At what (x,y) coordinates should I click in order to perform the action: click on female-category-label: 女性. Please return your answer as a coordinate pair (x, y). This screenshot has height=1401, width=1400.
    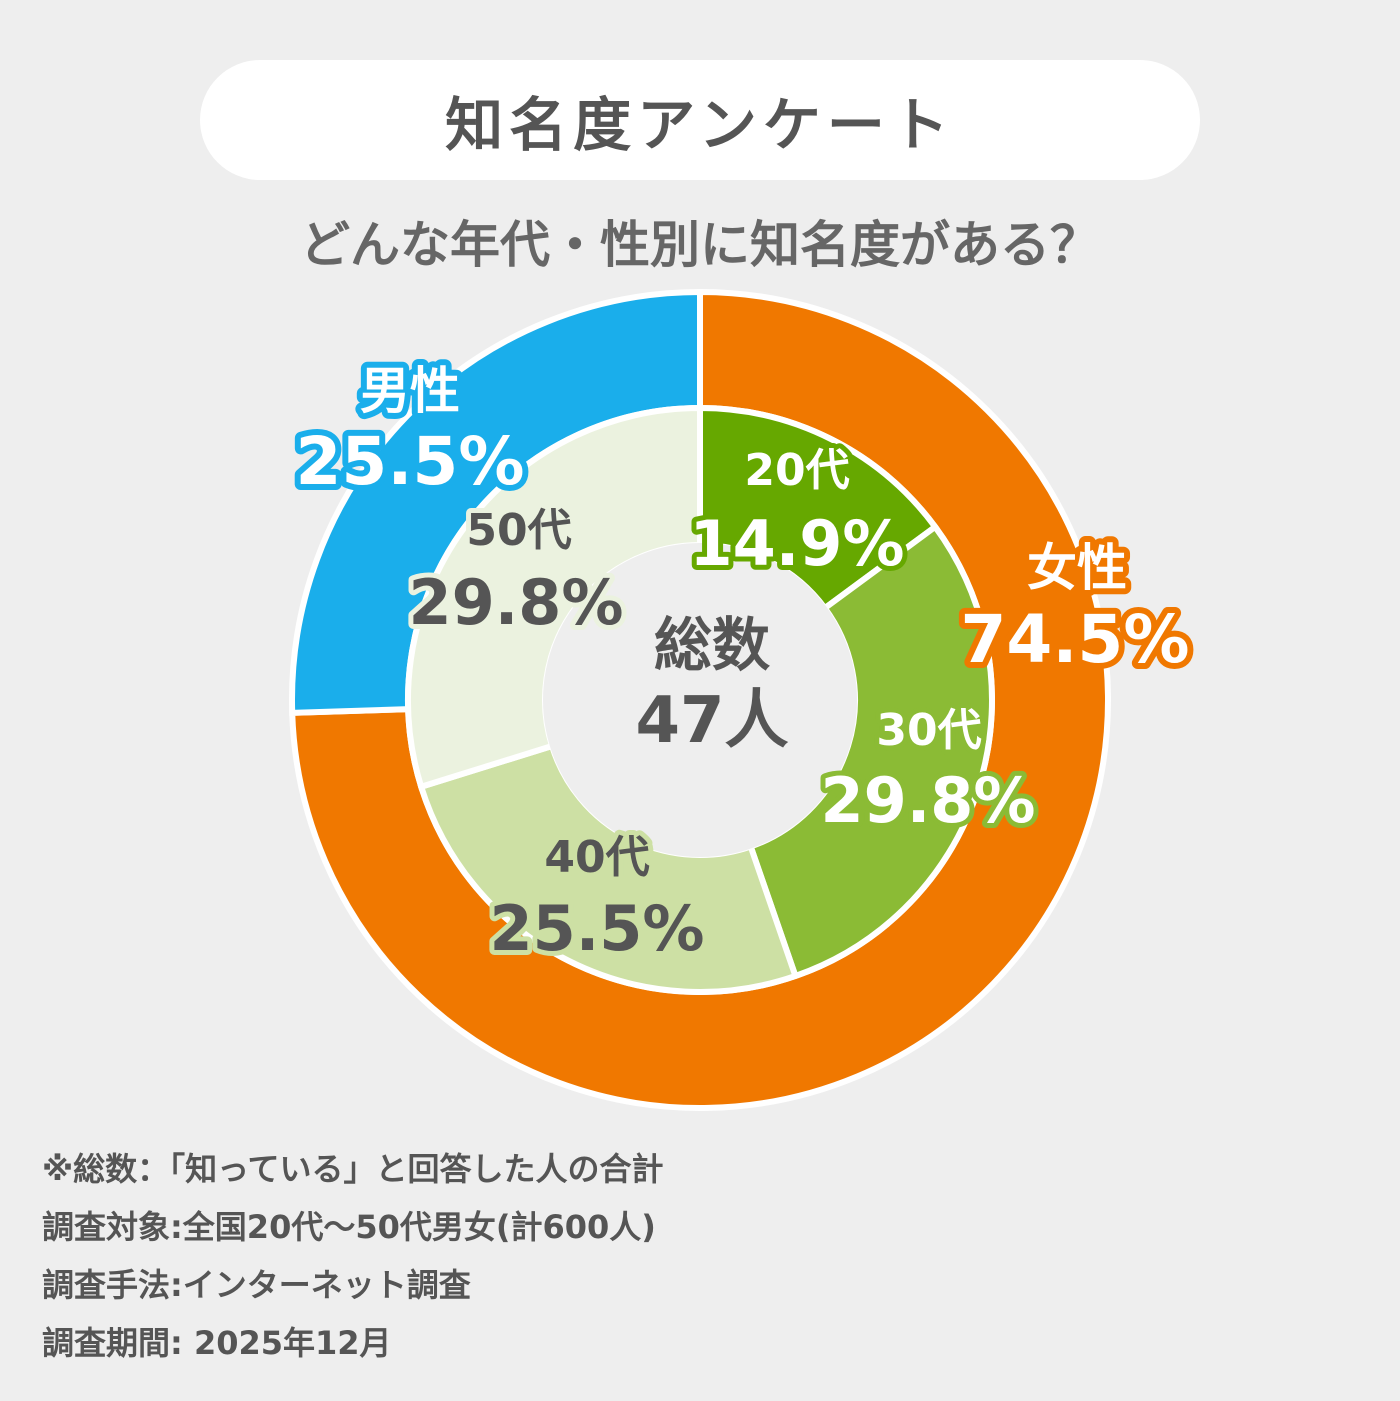
    Looking at the image, I should click on (1077, 568).